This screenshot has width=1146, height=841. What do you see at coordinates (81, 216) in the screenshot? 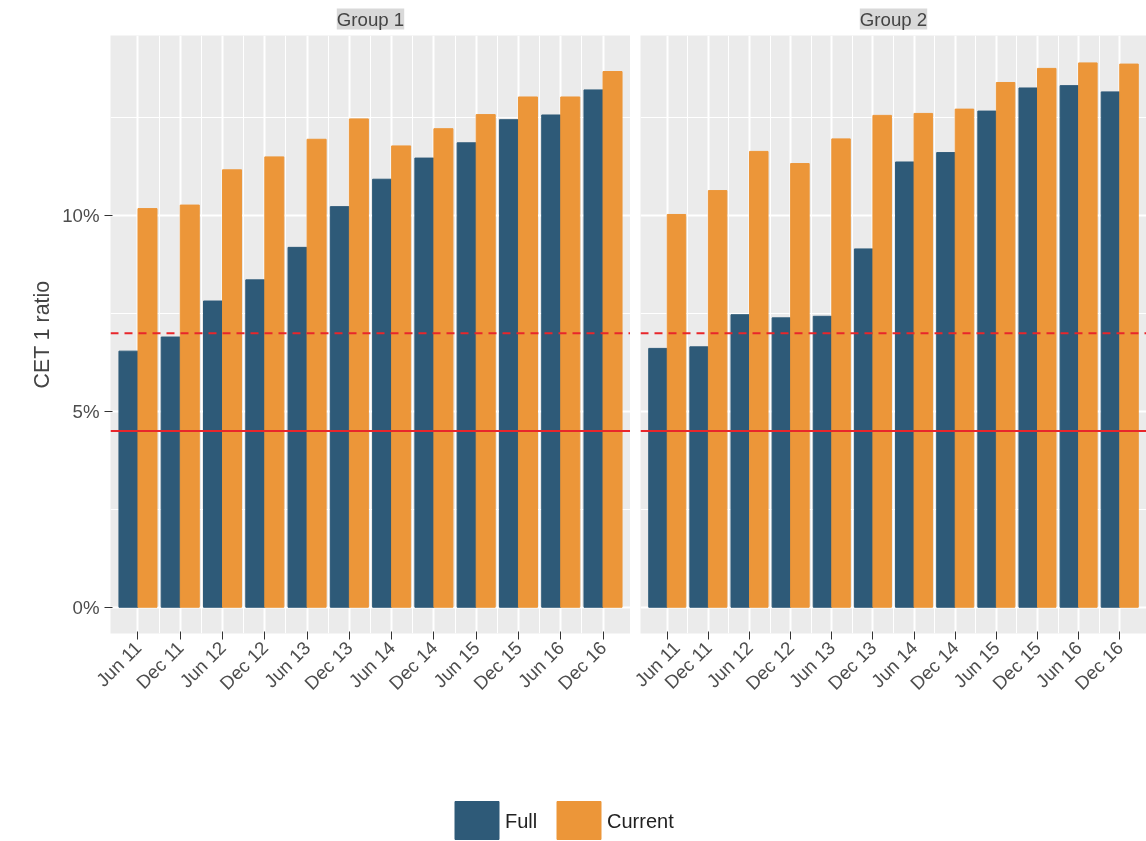
I see `y-tick-label: 10%` at bounding box center [81, 216].